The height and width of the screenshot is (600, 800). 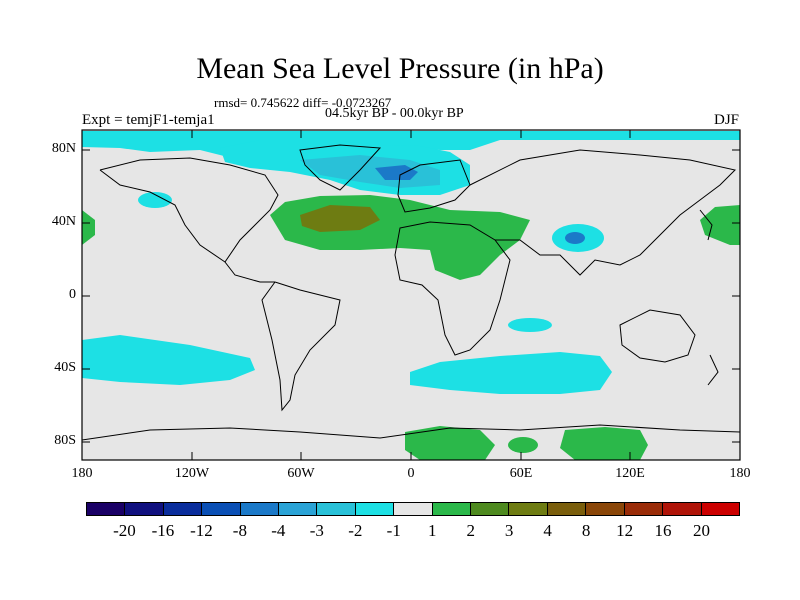 I want to click on experiment-label: Expt = temjF1-temja1, so click(x=148, y=120).